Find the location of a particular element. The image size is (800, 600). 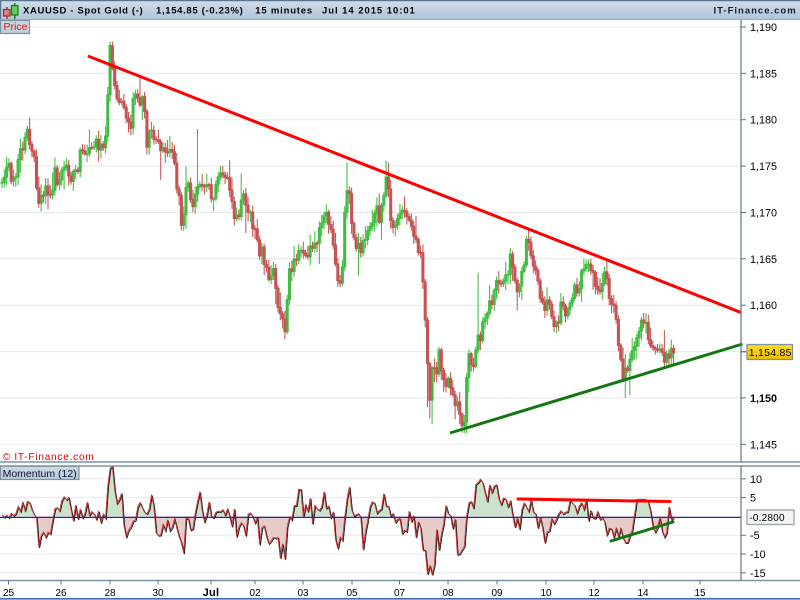

svg-text: 15 minutes is located at coordinates (284, 10).